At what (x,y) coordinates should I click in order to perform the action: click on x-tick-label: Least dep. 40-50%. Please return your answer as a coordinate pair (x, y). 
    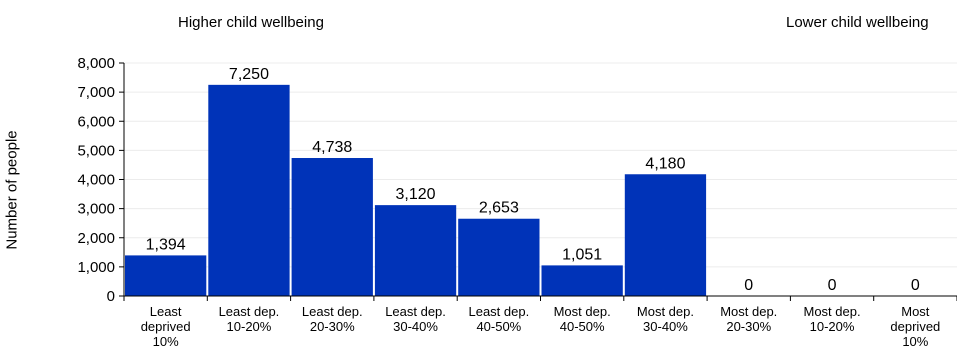
    Looking at the image, I should click on (498, 319).